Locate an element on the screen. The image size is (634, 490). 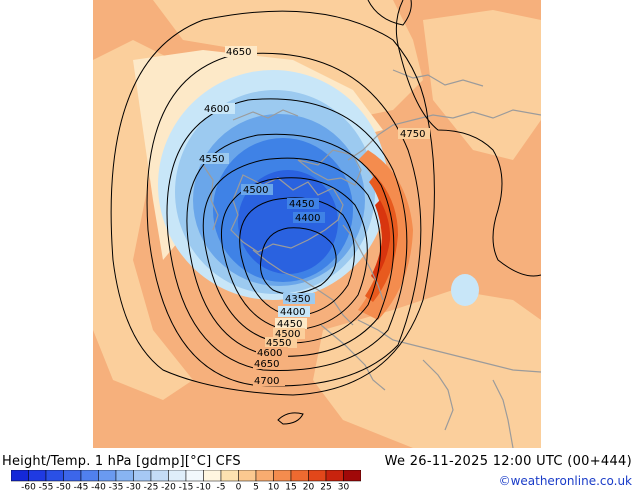
map-title: Height/Temp. 1 hPa [gdmp][°C] CFS is located at coordinates (121, 461).